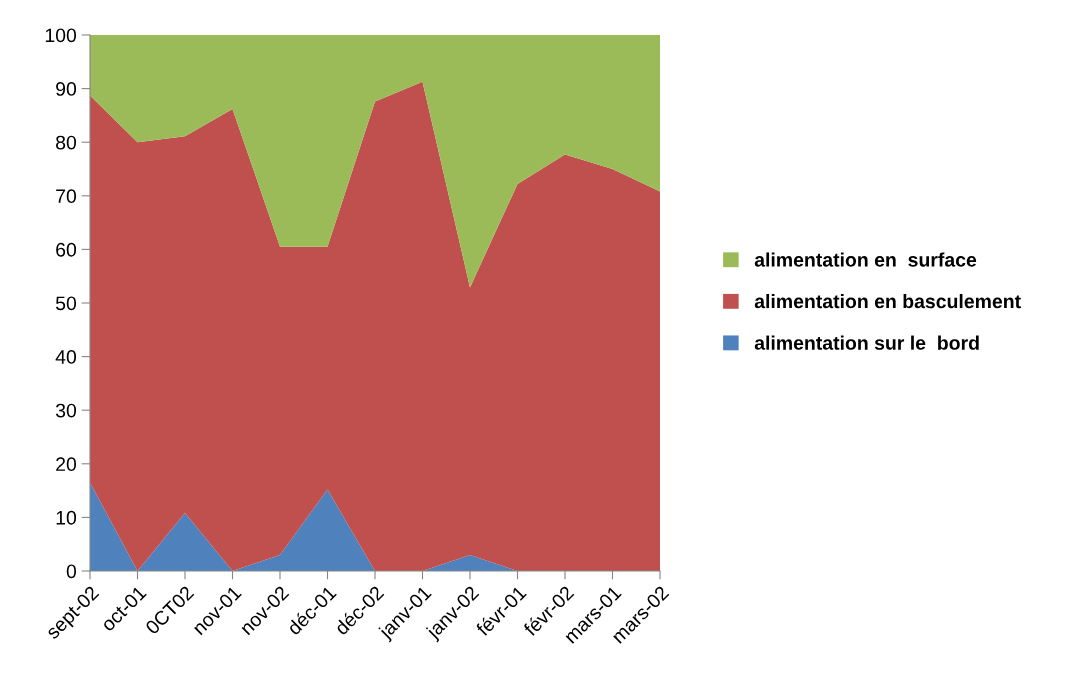  I want to click on y-tick-label: 50, so click(66, 303).